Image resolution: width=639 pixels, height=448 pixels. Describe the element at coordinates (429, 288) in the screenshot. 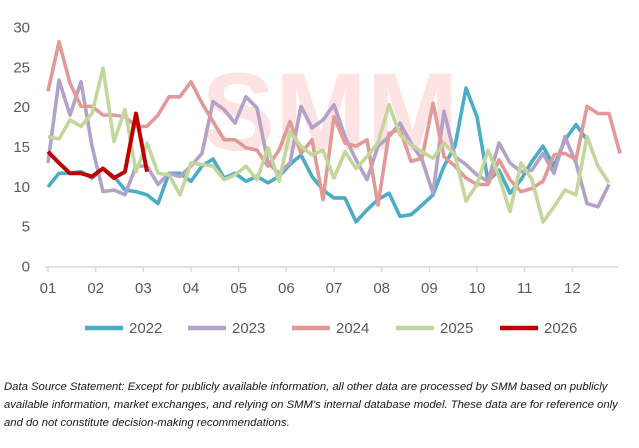

I see `x-tick-label: 09` at that location.